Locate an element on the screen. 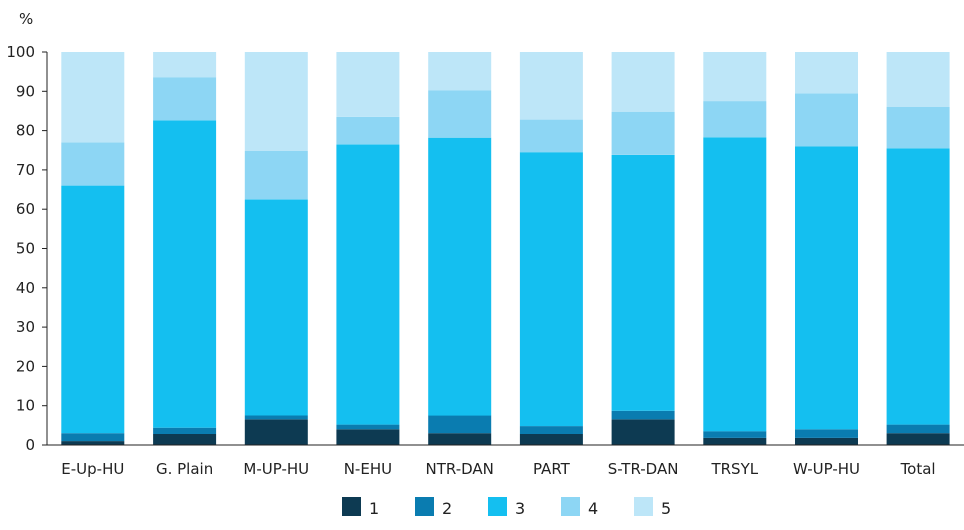 Image resolution: width=964 pixels, height=530 pixels. y-tick-label: 70 is located at coordinates (25, 170).